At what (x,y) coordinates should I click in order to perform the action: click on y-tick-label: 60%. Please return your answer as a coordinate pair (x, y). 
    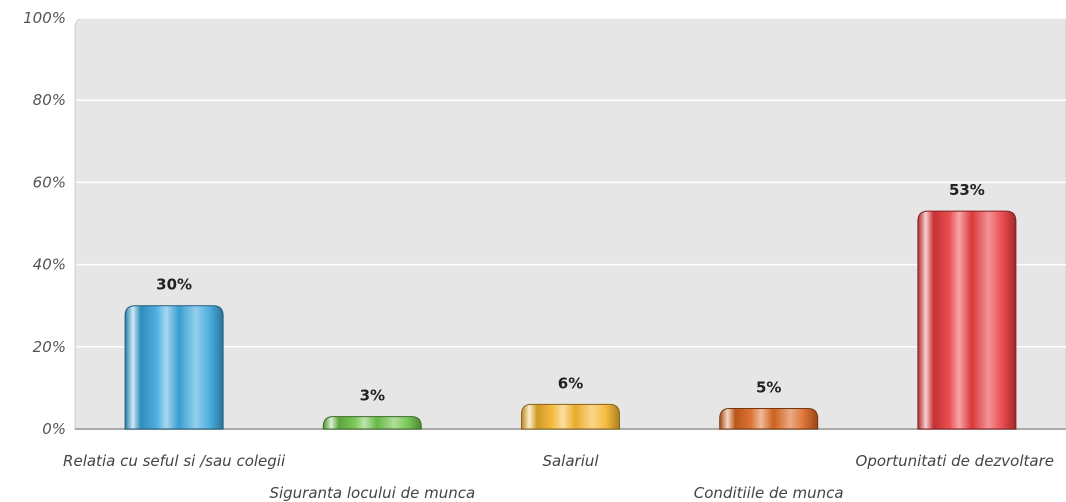
    Looking at the image, I should click on (49, 182).